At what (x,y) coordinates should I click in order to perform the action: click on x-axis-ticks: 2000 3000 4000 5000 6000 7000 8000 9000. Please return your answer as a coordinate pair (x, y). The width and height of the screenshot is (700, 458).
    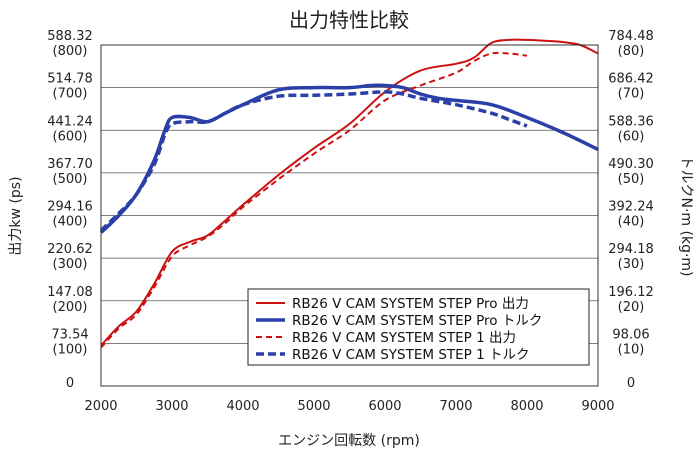
    Looking at the image, I should click on (349, 406).